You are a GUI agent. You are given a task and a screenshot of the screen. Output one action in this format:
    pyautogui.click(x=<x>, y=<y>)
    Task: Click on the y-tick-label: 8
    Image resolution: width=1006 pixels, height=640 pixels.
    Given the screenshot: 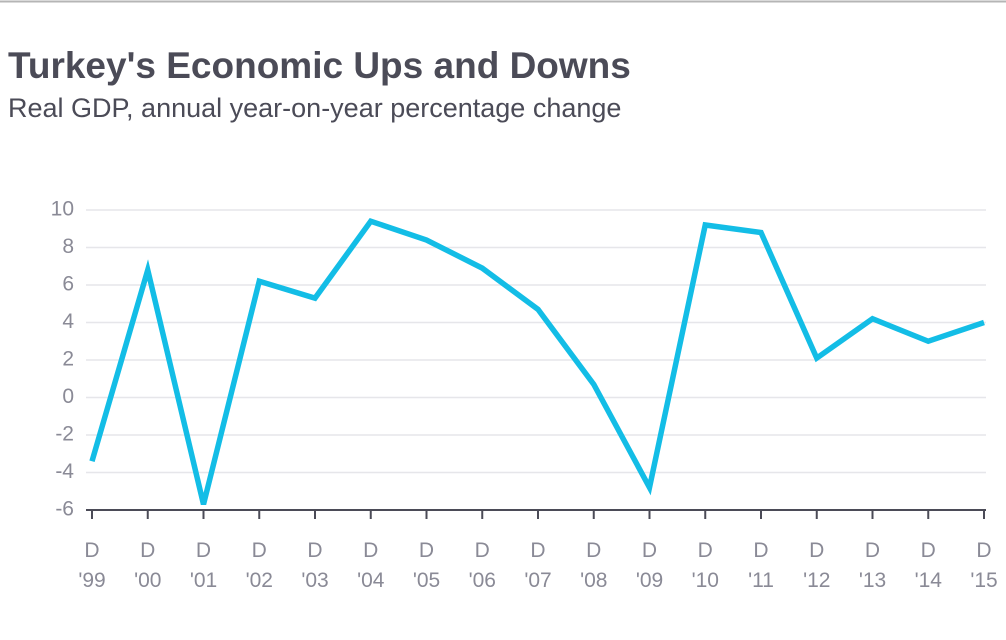 What is the action you would take?
    pyautogui.click(x=68, y=246)
    